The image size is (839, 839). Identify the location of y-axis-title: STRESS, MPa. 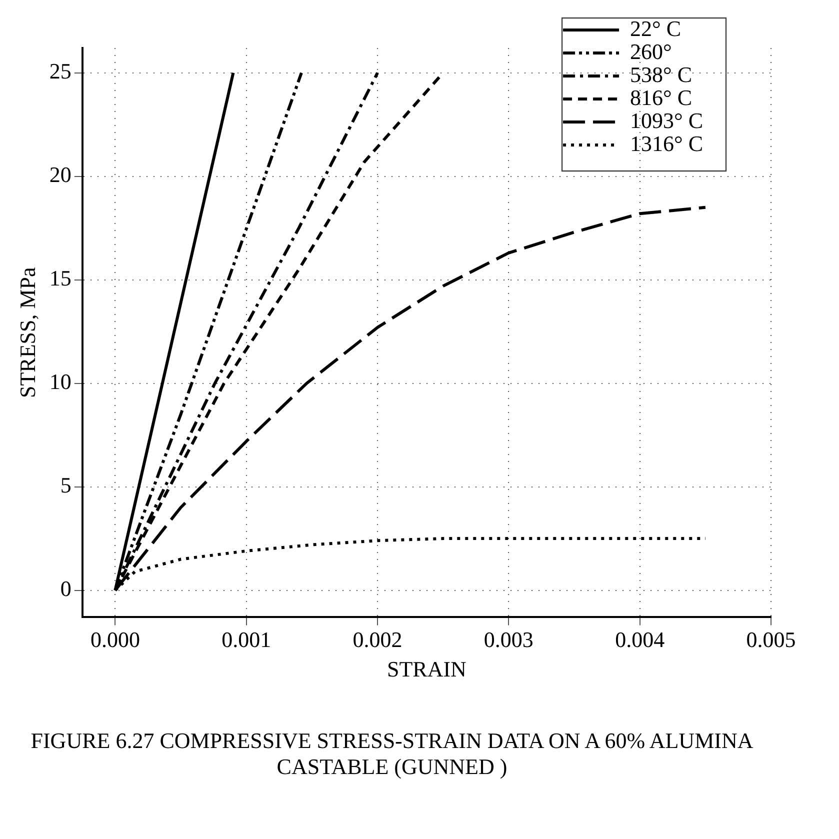
(27, 332).